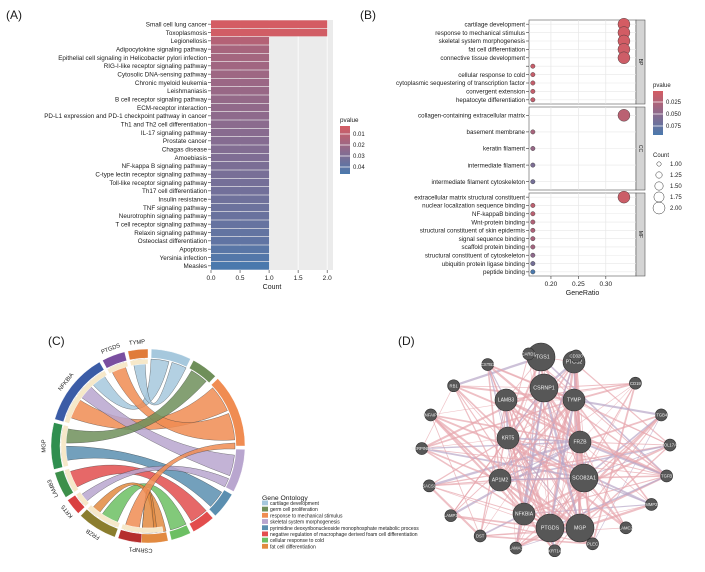 This screenshot has height=572, width=705. I want to click on legend-colorbar-a, so click(345, 150).